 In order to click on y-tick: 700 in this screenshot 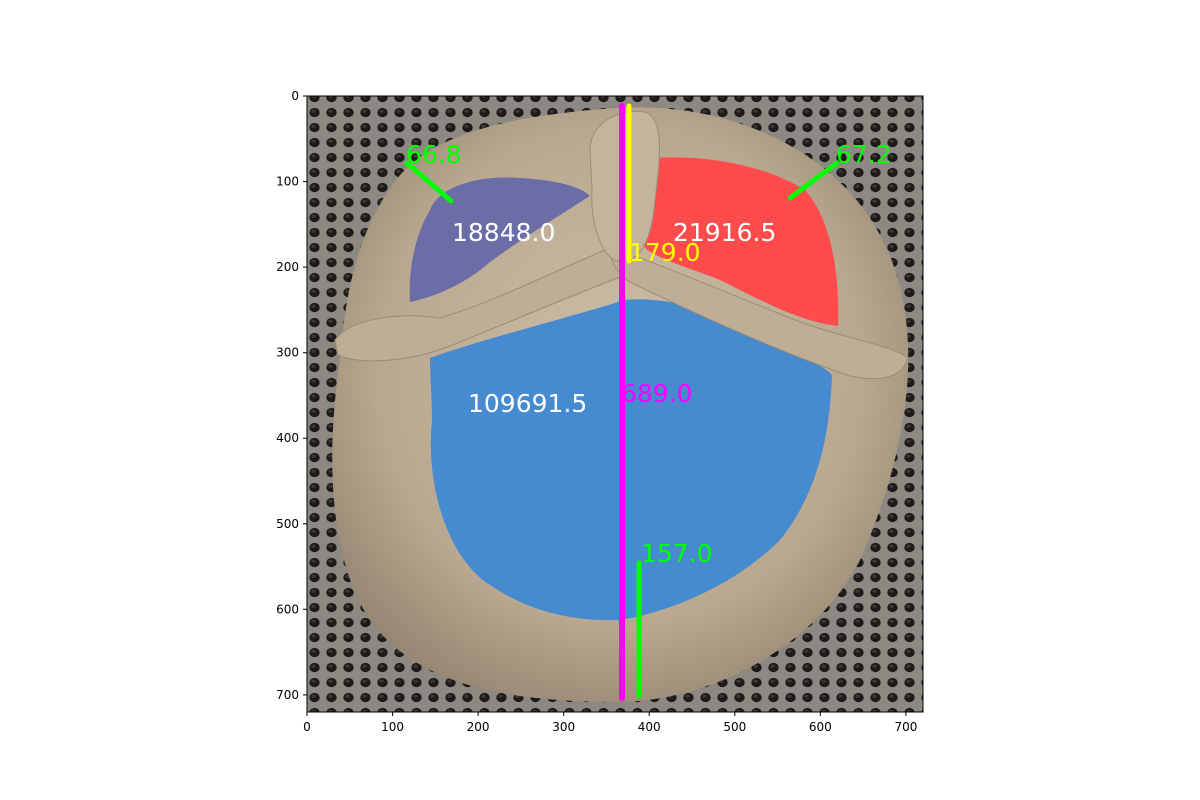, I will do `click(291, 695)`.